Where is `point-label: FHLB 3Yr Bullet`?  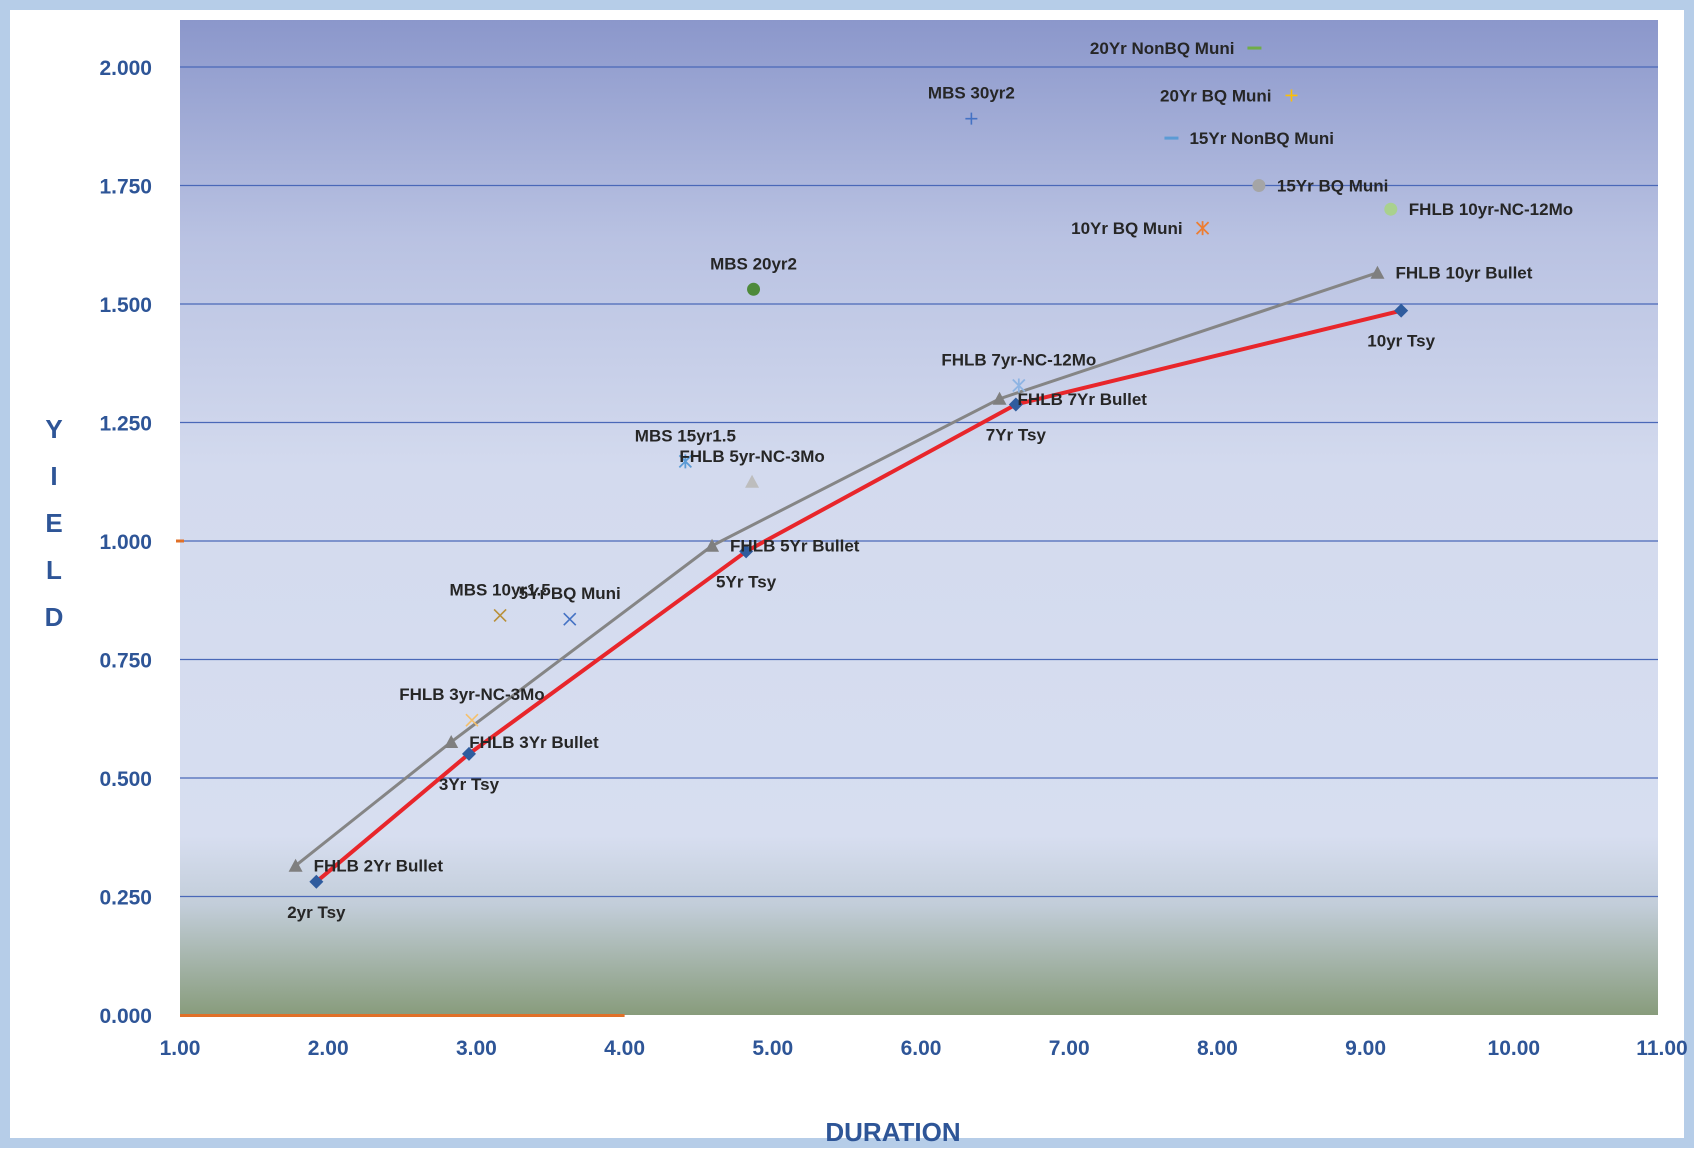
point-label: FHLB 3Yr Bullet is located at coordinates (534, 742).